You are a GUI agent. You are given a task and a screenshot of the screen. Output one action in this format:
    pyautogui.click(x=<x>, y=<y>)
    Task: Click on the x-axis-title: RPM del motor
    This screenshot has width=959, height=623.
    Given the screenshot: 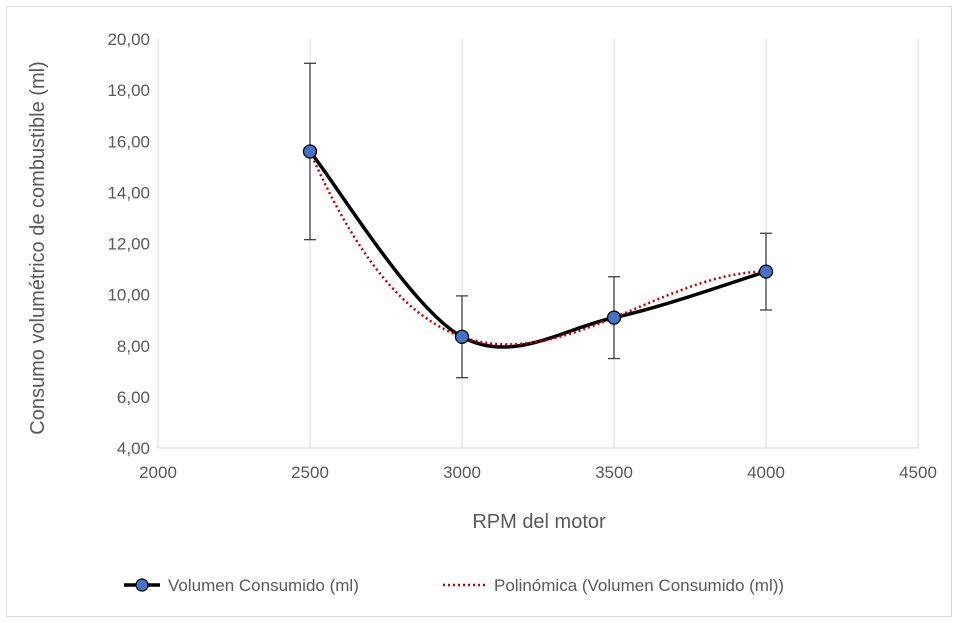 What is the action you would take?
    pyautogui.click(x=539, y=522)
    